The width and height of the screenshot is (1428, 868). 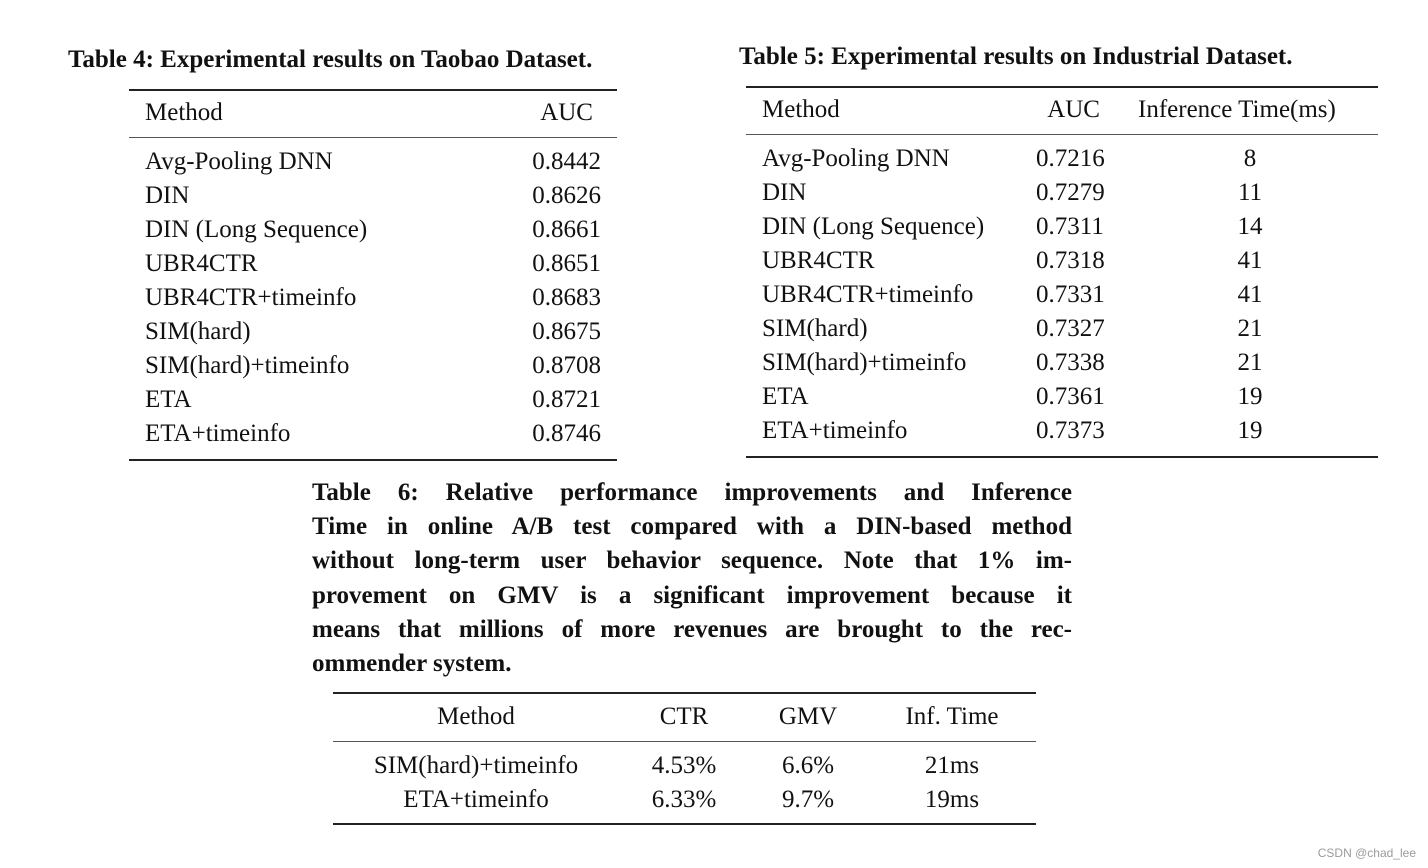 I want to click on table6-bottom-rule, so click(x=684, y=824).